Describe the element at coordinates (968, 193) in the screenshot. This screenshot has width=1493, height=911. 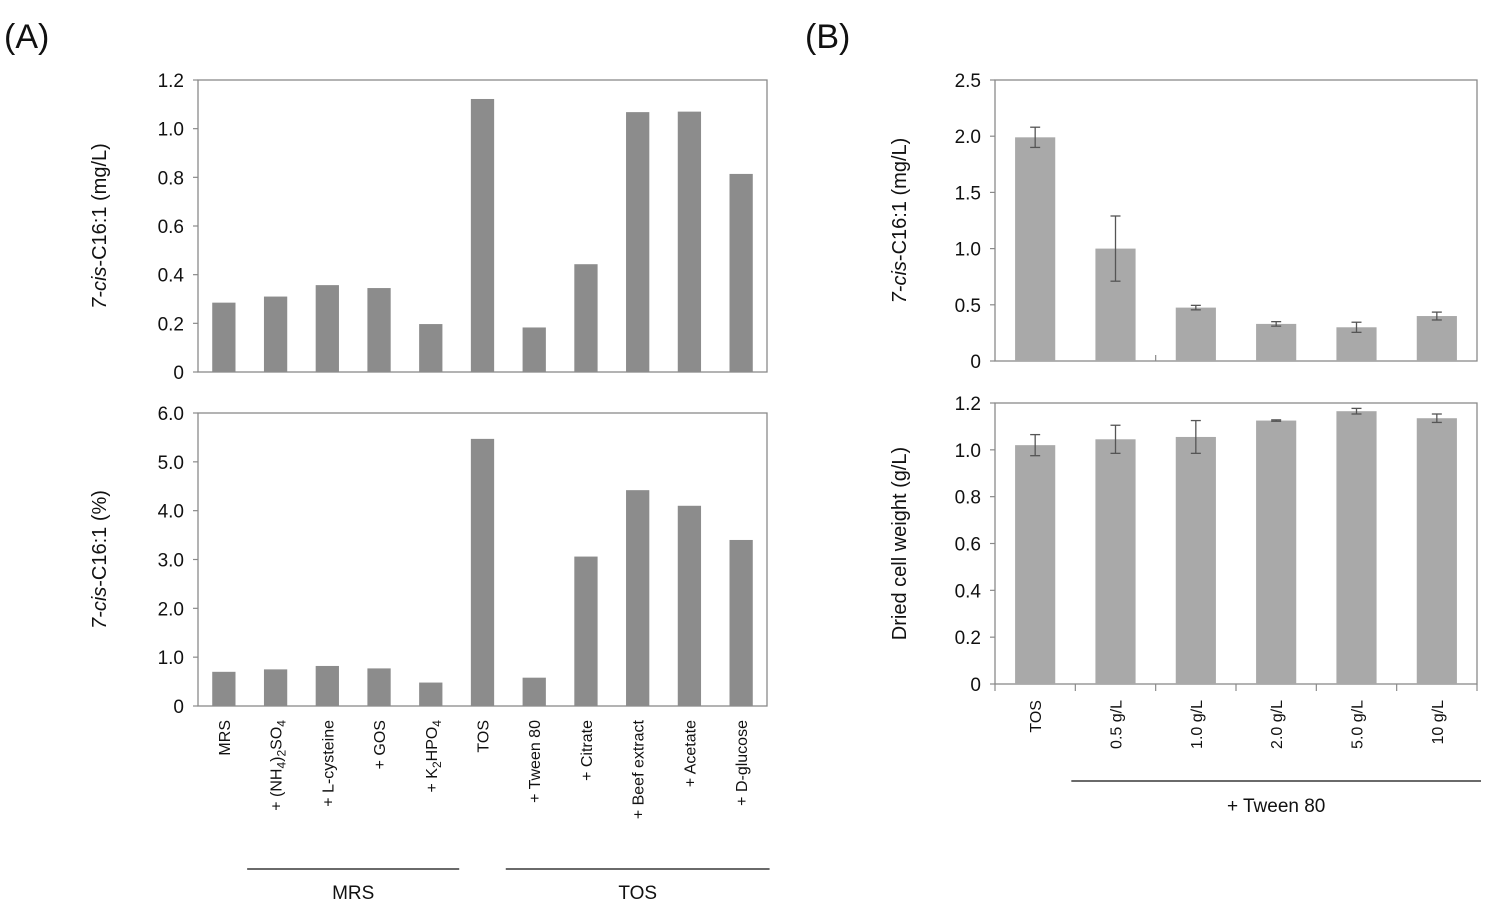
I see `y-tick-label-3: 1.5` at that location.